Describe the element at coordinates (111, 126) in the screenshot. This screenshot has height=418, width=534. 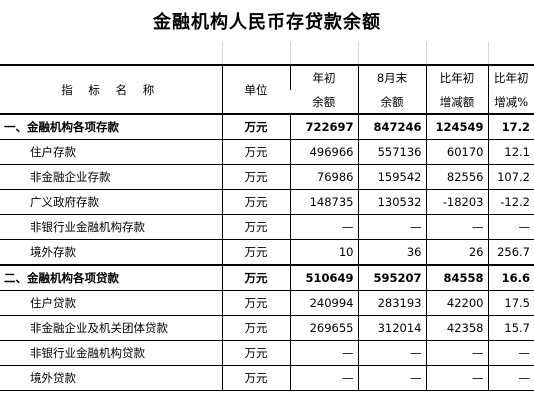
I see `row-name: 一、金融机构各项存款` at that location.